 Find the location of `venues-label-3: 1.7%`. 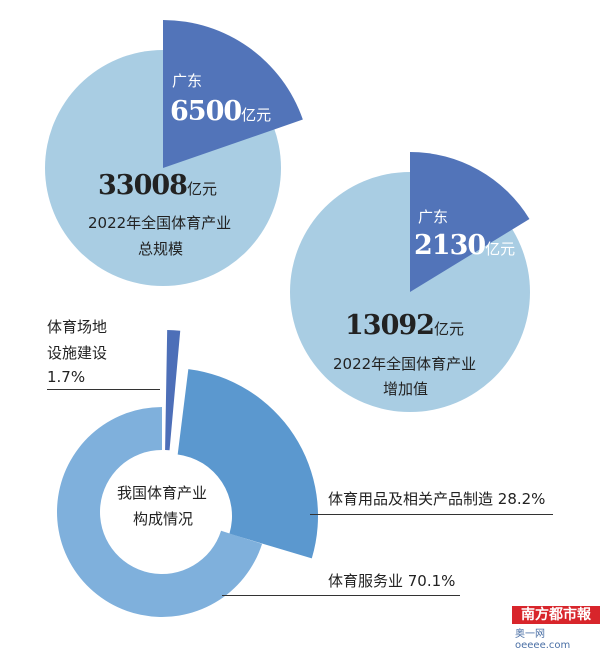

venues-label-3: 1.7% is located at coordinates (66, 377).